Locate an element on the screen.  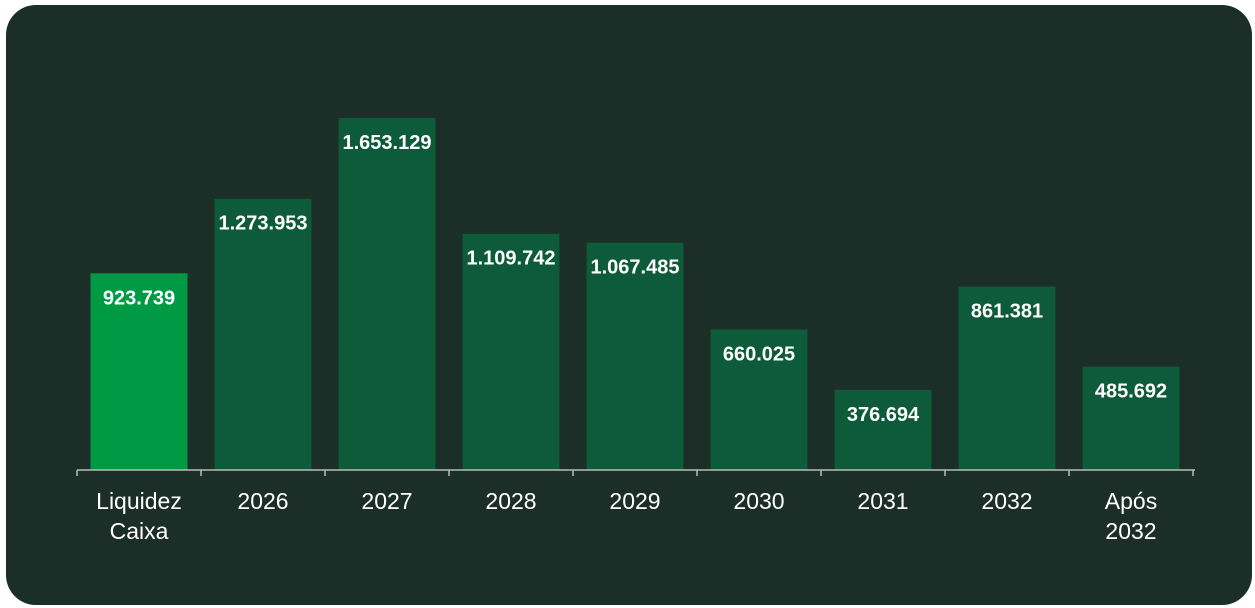
data-label-1: 1.273.953 is located at coordinates (263, 224).